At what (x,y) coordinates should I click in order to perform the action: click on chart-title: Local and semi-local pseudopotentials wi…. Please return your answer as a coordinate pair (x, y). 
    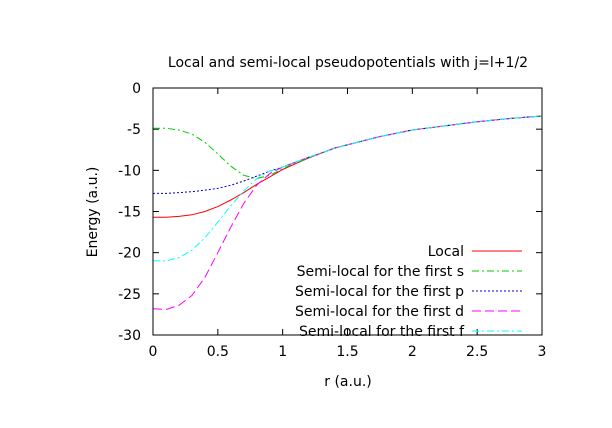
    Looking at the image, I should click on (348, 63).